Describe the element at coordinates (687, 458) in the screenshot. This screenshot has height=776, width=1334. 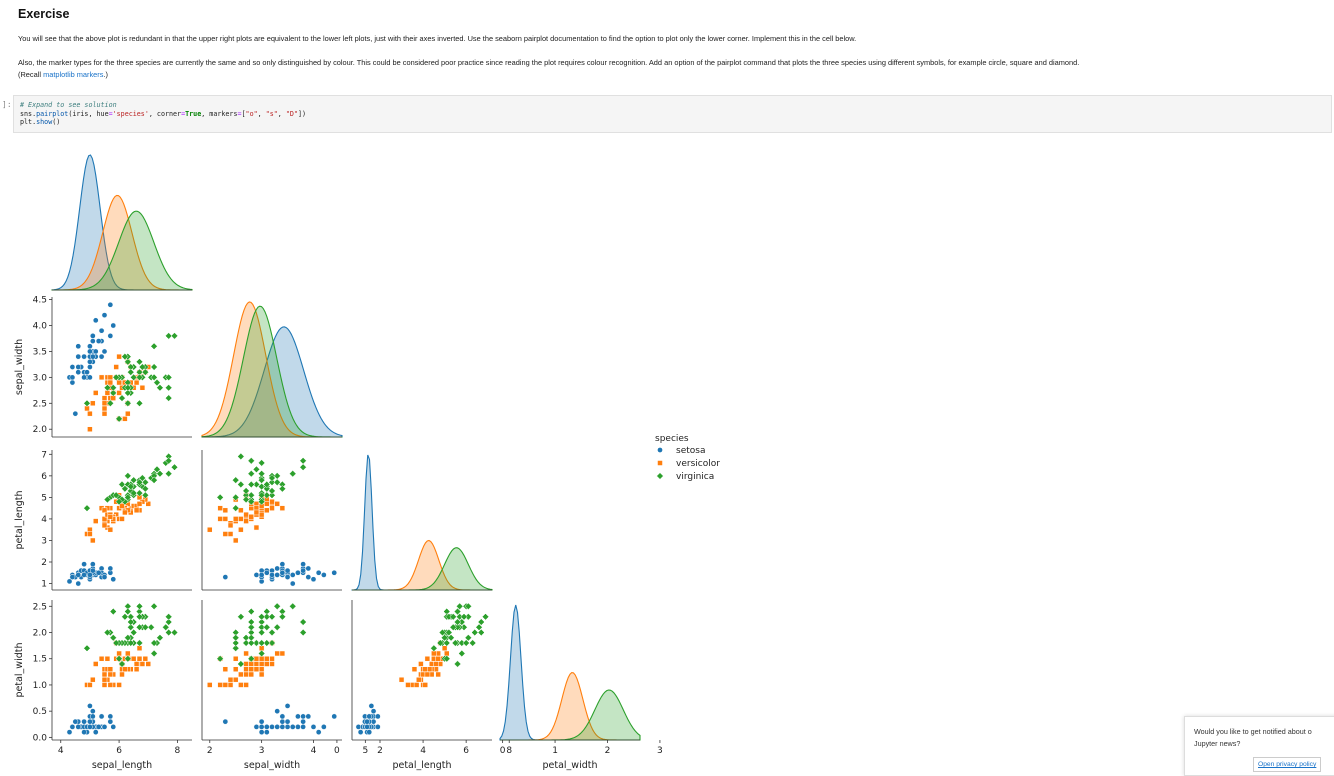
I see `species-legend: species setosa versicolor virginica` at that location.